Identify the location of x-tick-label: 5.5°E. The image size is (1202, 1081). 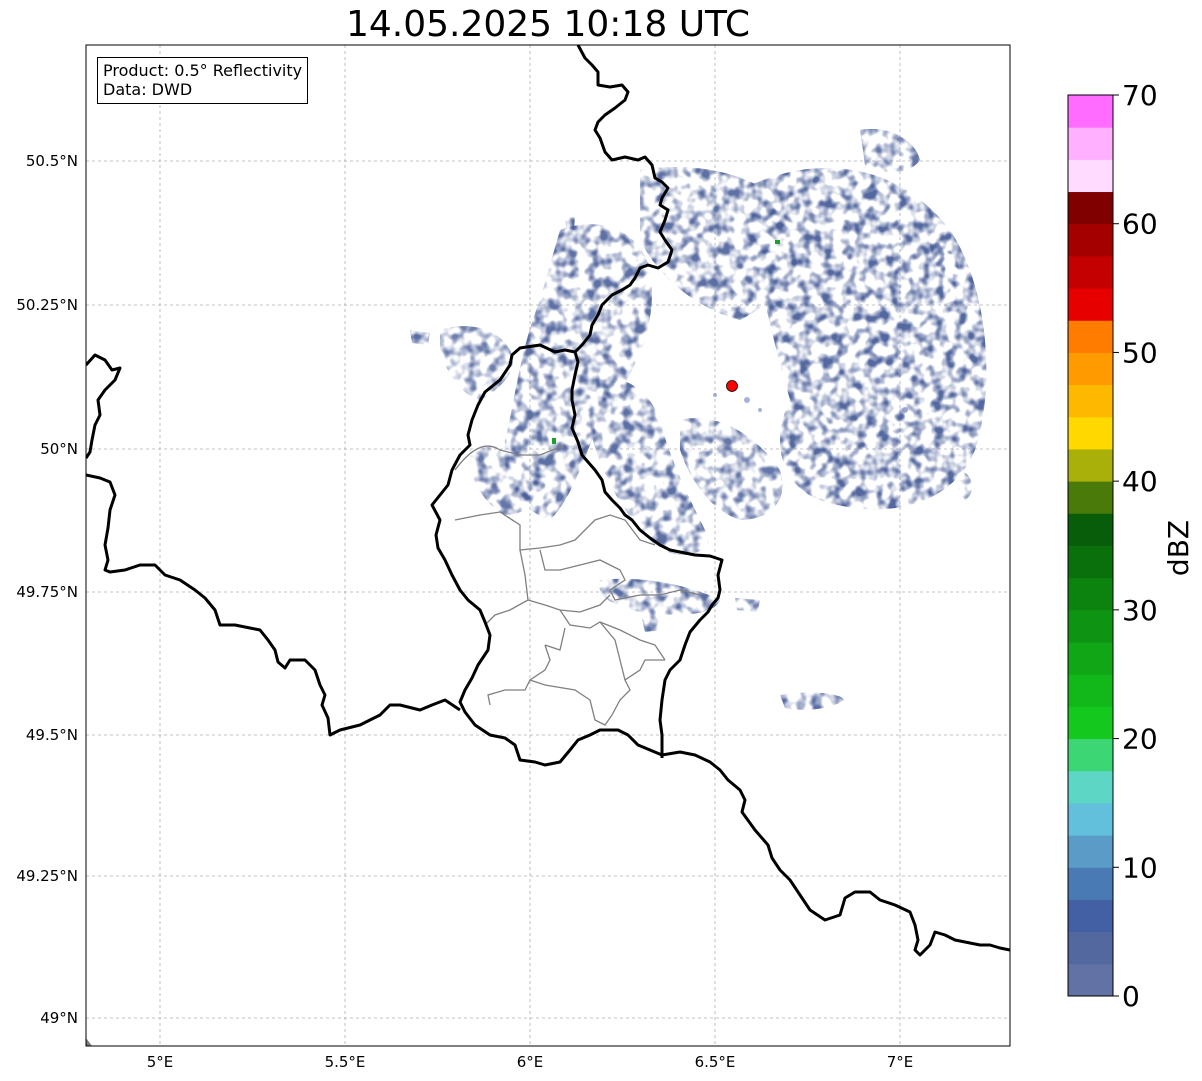
(345, 1062).